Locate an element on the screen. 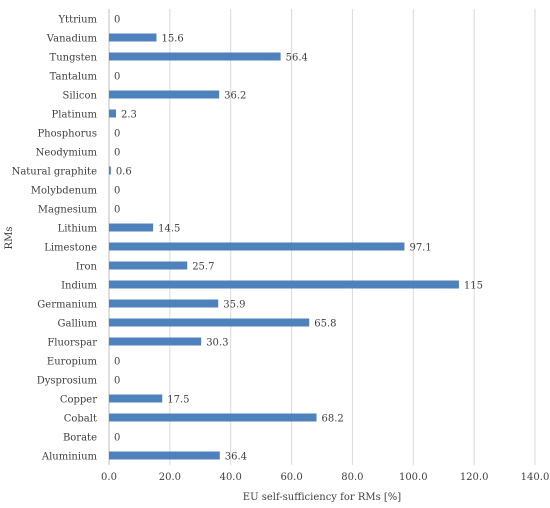 The height and width of the screenshot is (508, 550). category-label: Platinum is located at coordinates (75, 115).